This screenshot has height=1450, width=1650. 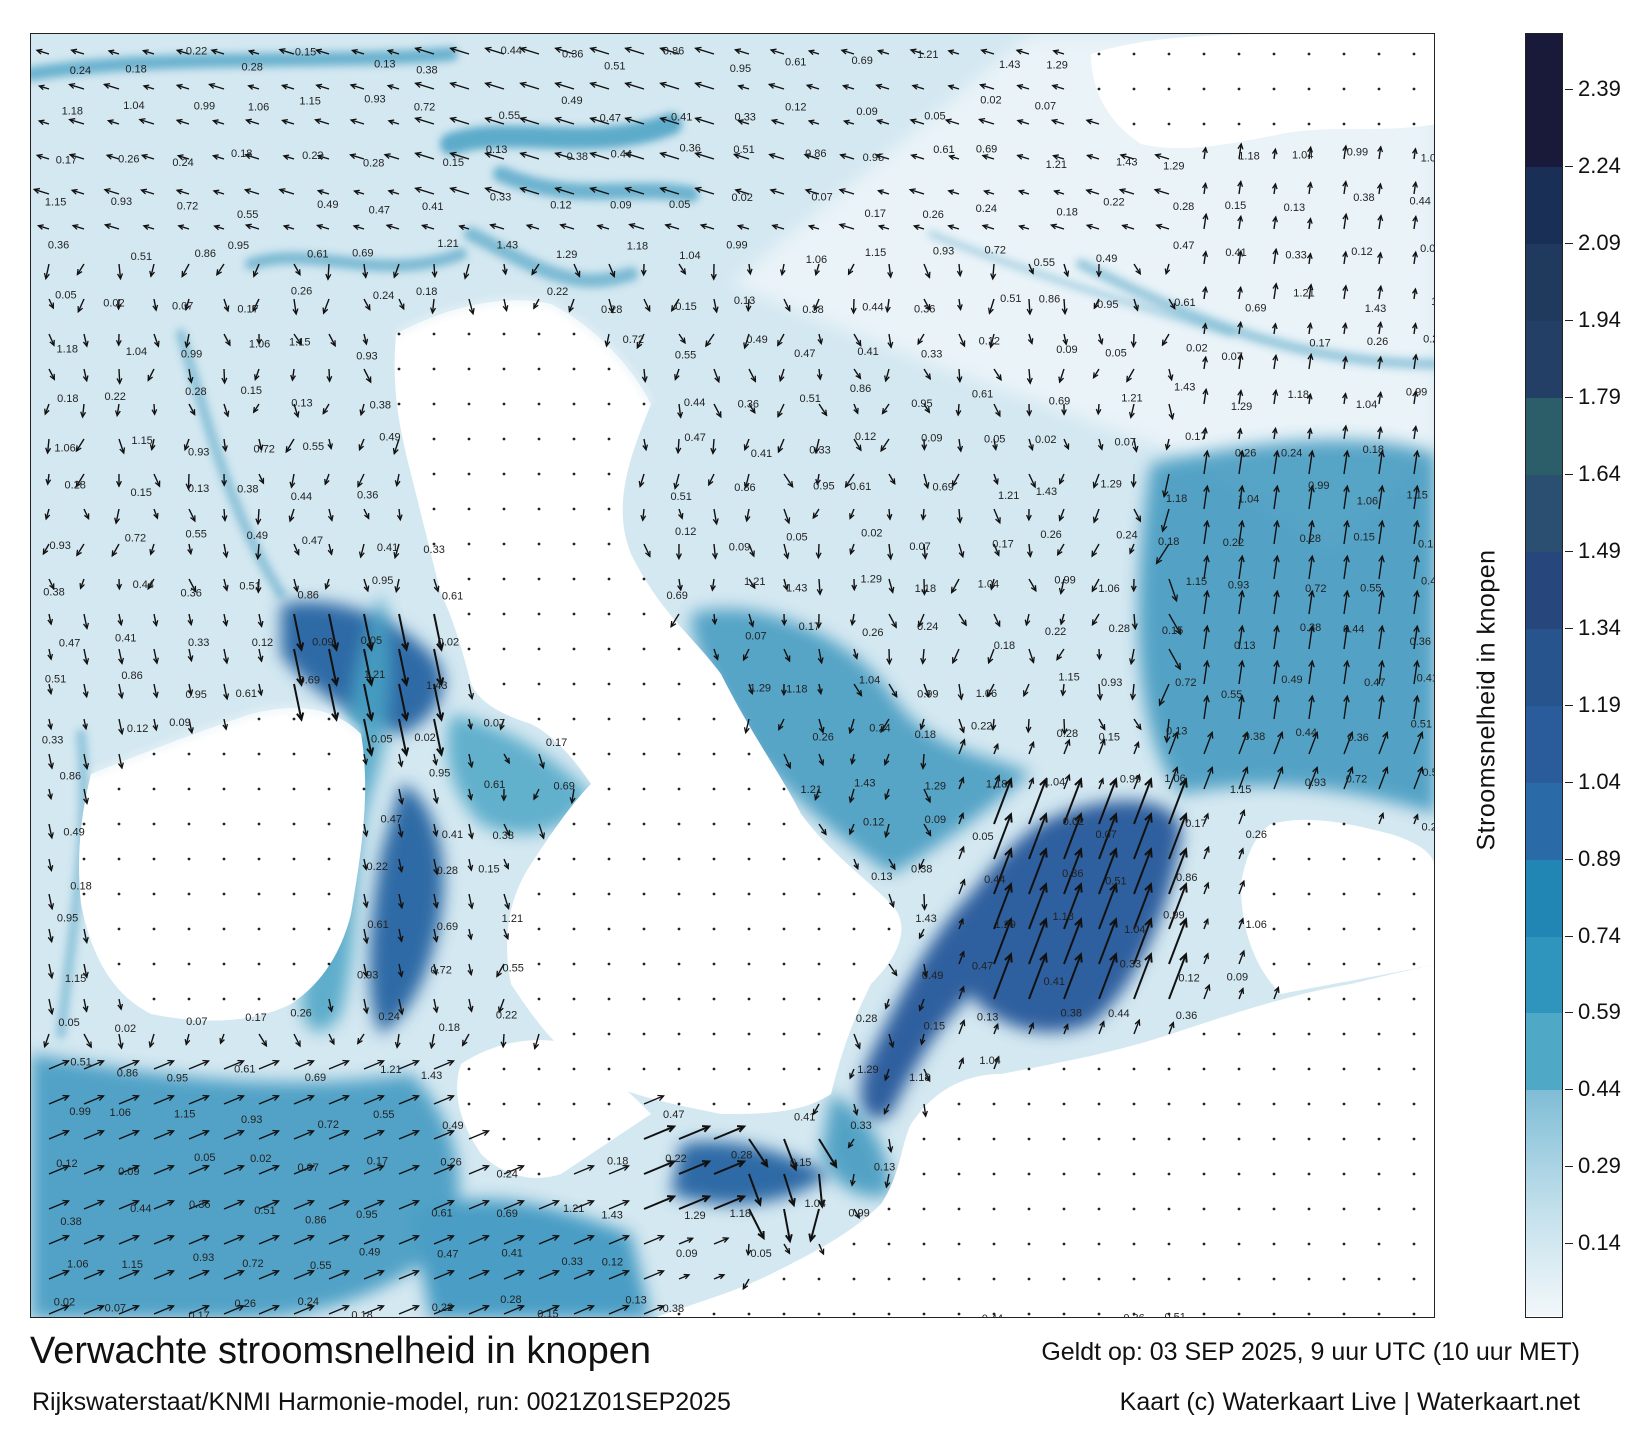 What do you see at coordinates (942, 488) in the screenshot?
I see `current-value-label: 0.69` at bounding box center [942, 488].